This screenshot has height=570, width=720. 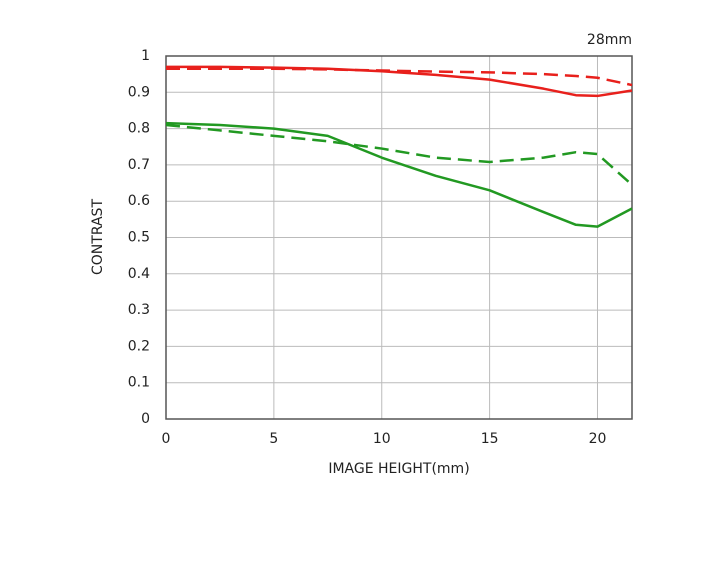 What do you see at coordinates (273, 439) in the screenshot?
I see `x-tick-label: 5` at bounding box center [273, 439].